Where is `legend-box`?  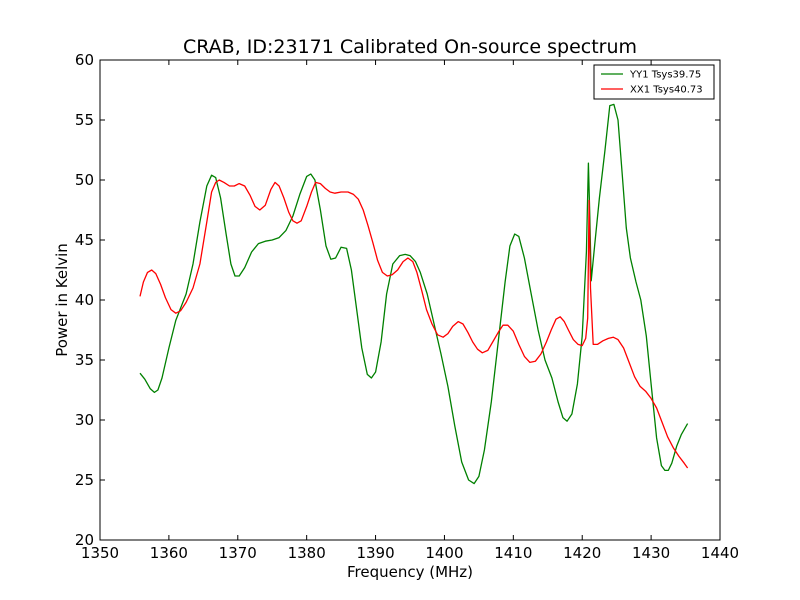
legend-box is located at coordinates (654, 82).